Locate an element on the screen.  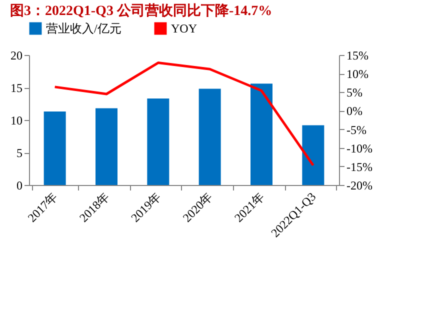
y-tick-label: 15 is located at coordinates (16, 88).